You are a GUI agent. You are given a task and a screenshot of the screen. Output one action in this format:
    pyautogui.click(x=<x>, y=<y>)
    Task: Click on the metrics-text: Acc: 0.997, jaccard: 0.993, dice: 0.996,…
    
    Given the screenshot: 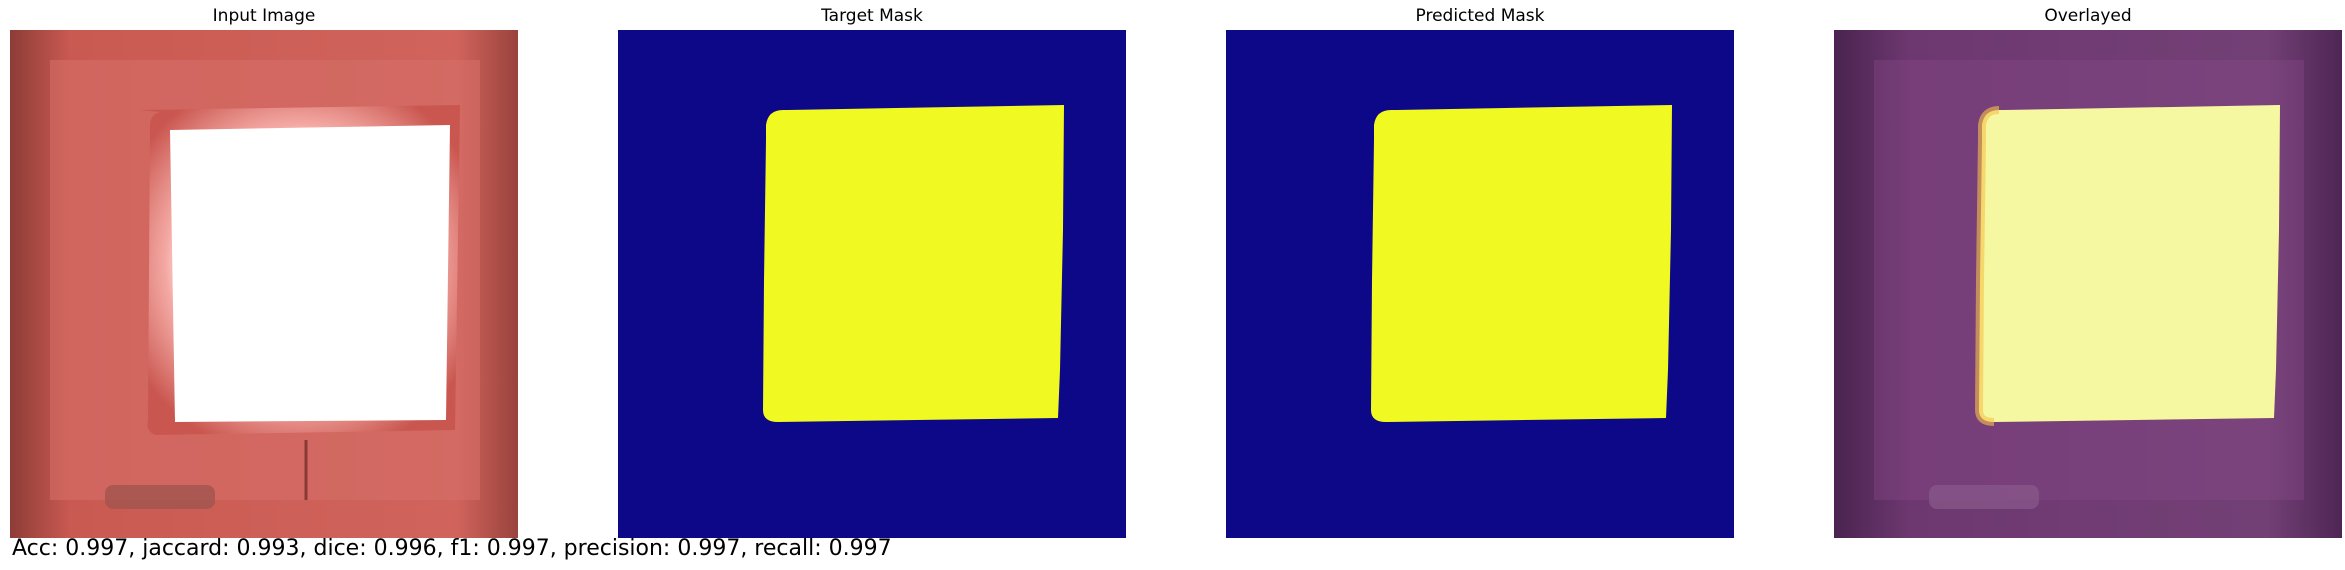 What is the action you would take?
    pyautogui.click(x=452, y=548)
    